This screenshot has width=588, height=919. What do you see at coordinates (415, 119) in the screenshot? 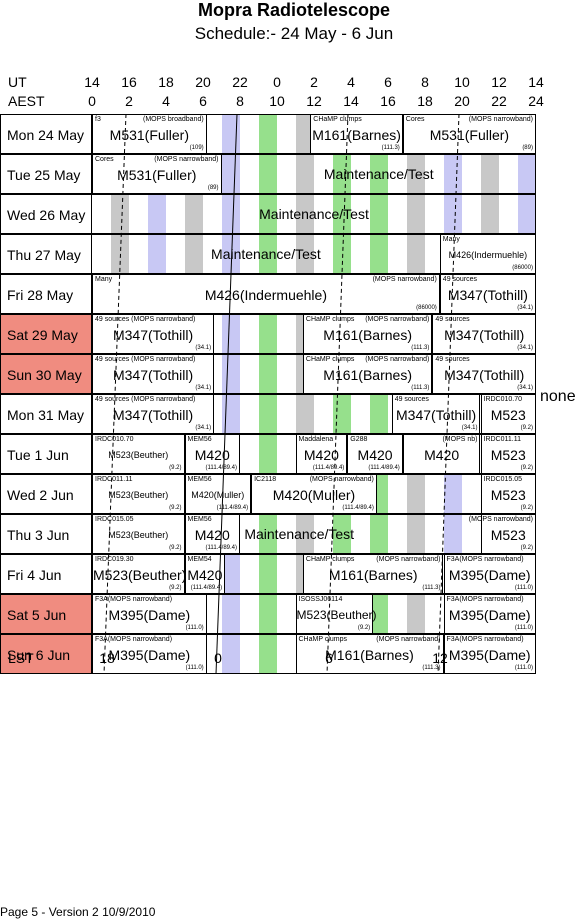
I see `source-label: Cores` at bounding box center [415, 119].